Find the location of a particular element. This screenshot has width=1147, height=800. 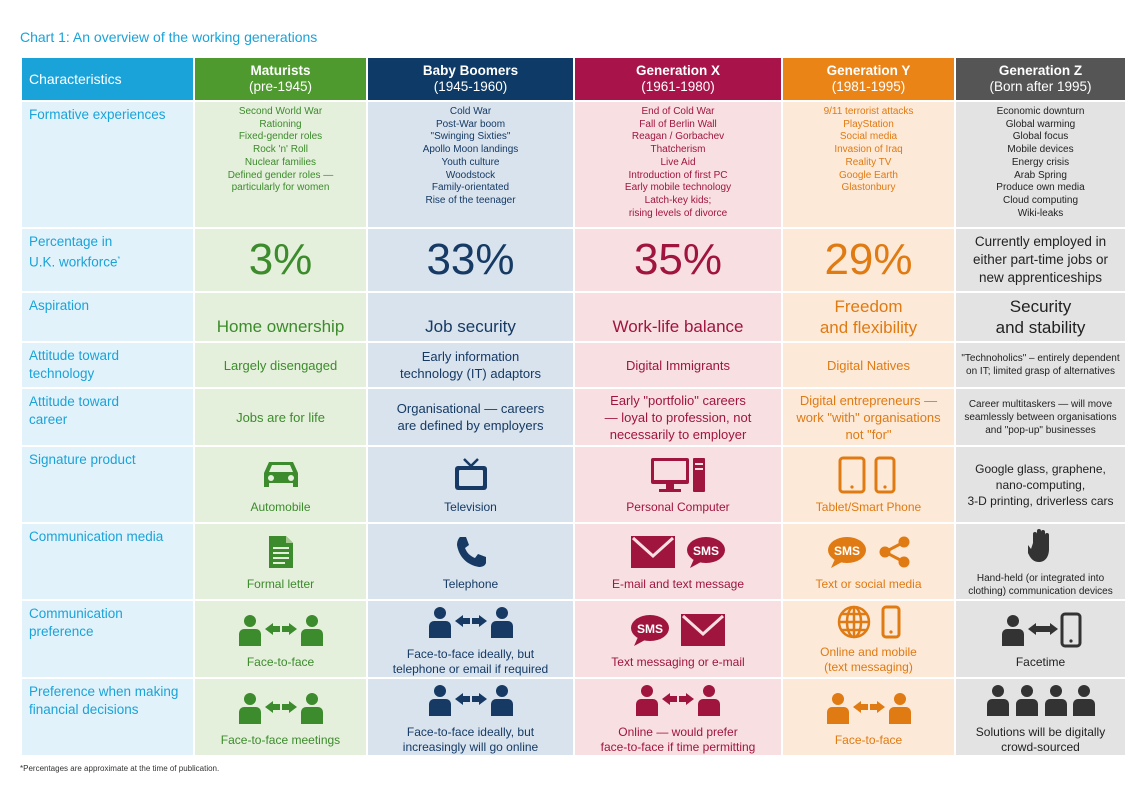

icon-caption: Television is located at coordinates (470, 507).